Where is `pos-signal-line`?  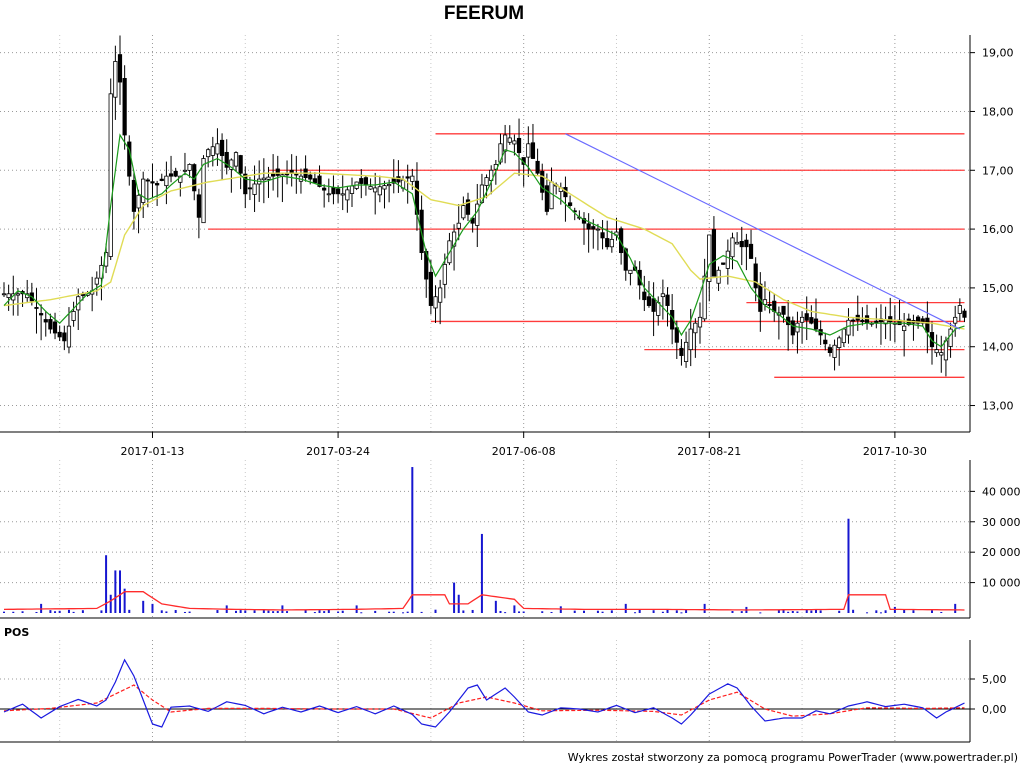
pos-signal-line is located at coordinates (484, 701).